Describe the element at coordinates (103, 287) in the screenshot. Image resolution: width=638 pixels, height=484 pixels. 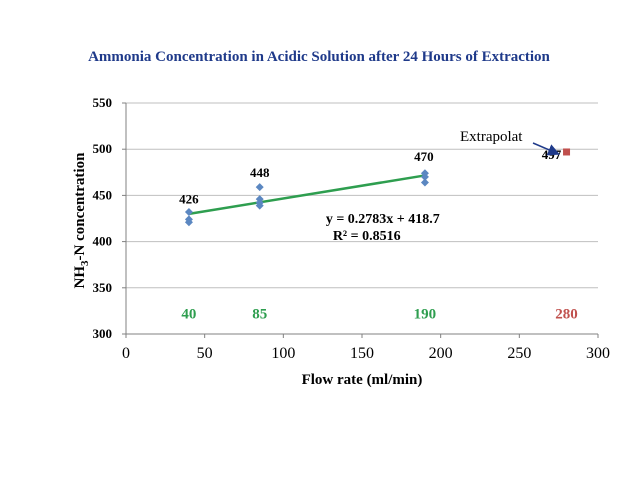
I see `y-tick-label: 350` at that location.